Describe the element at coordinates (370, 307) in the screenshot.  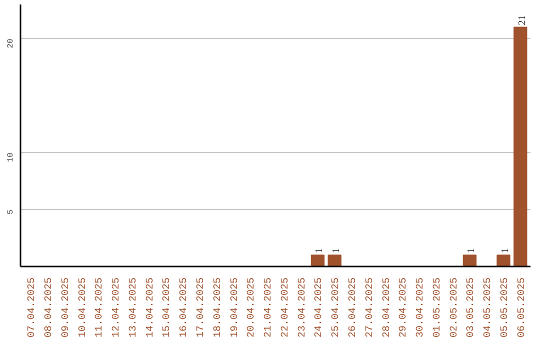
I see `x-tick-label: 27.04.2025` at that location.